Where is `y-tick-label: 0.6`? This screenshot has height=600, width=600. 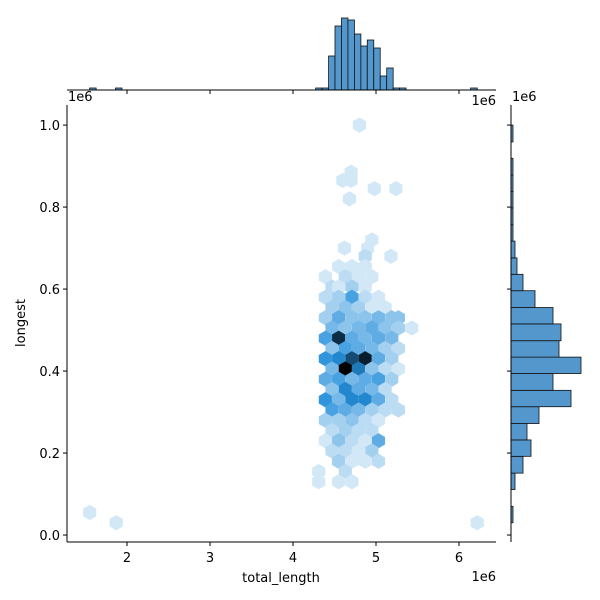
y-tick-label: 0.6 is located at coordinates (49, 290).